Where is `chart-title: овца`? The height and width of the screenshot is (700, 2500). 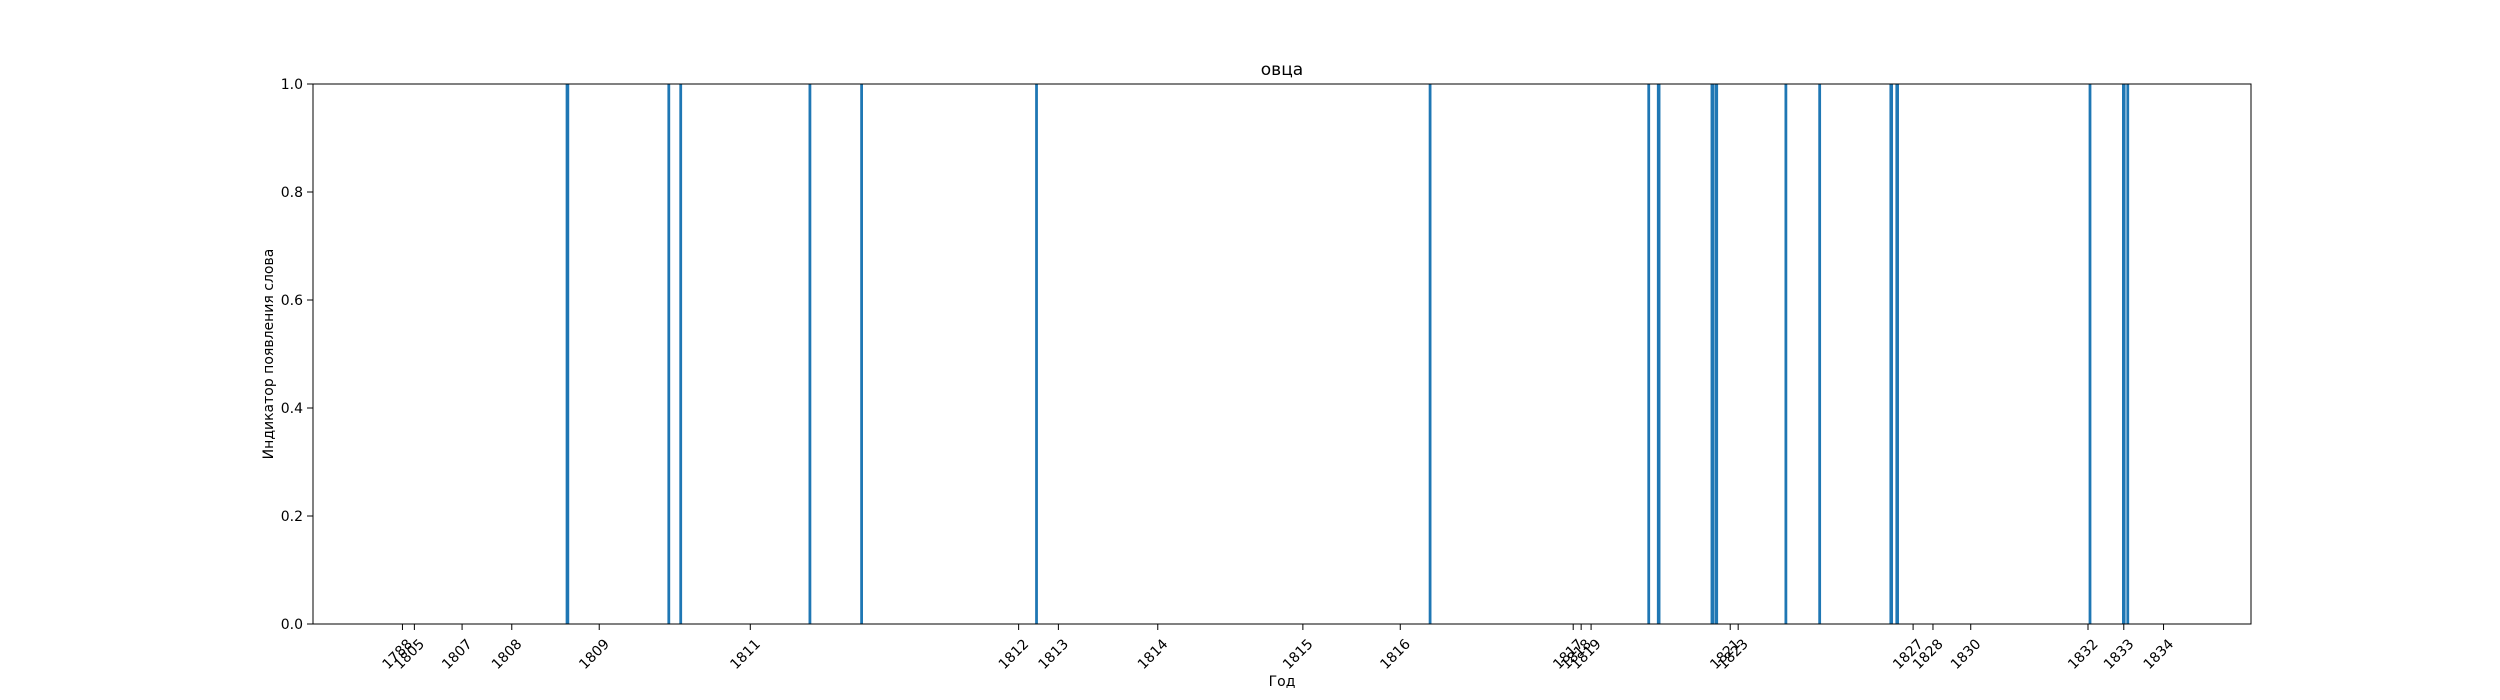
chart-title: овца is located at coordinates (1282, 70).